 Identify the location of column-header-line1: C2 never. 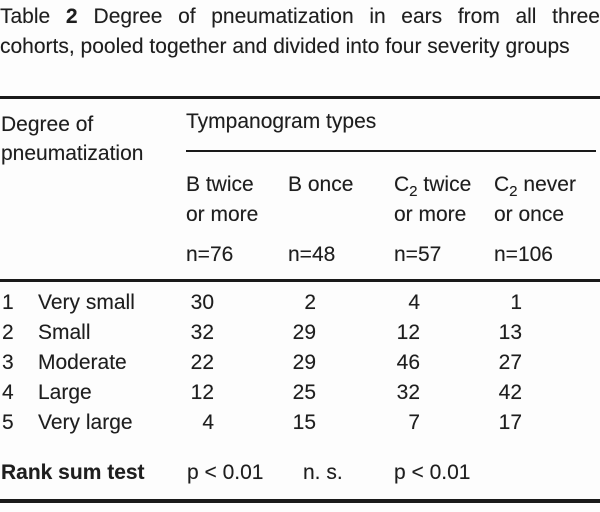
(544, 185).